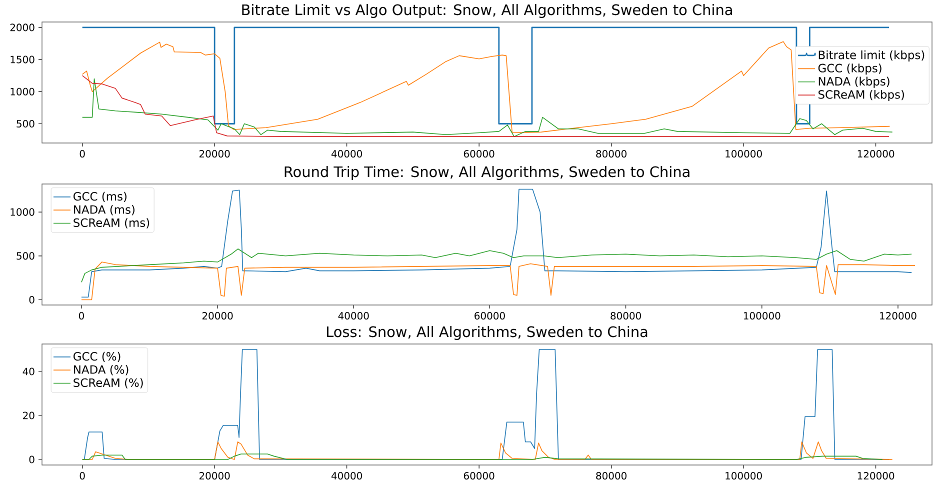  Describe the element at coordinates (28, 372) in the screenshot. I see `y-tick-label: 40` at that location.